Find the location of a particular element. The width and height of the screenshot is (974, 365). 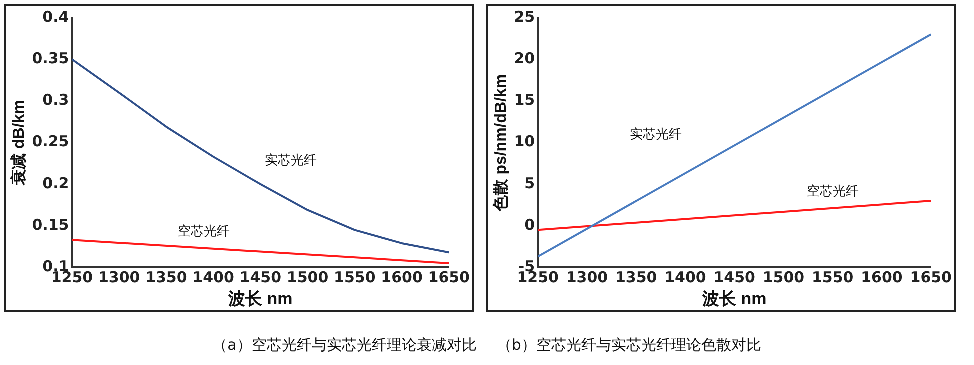

y-tick-label: 25 is located at coordinates (525, 17).